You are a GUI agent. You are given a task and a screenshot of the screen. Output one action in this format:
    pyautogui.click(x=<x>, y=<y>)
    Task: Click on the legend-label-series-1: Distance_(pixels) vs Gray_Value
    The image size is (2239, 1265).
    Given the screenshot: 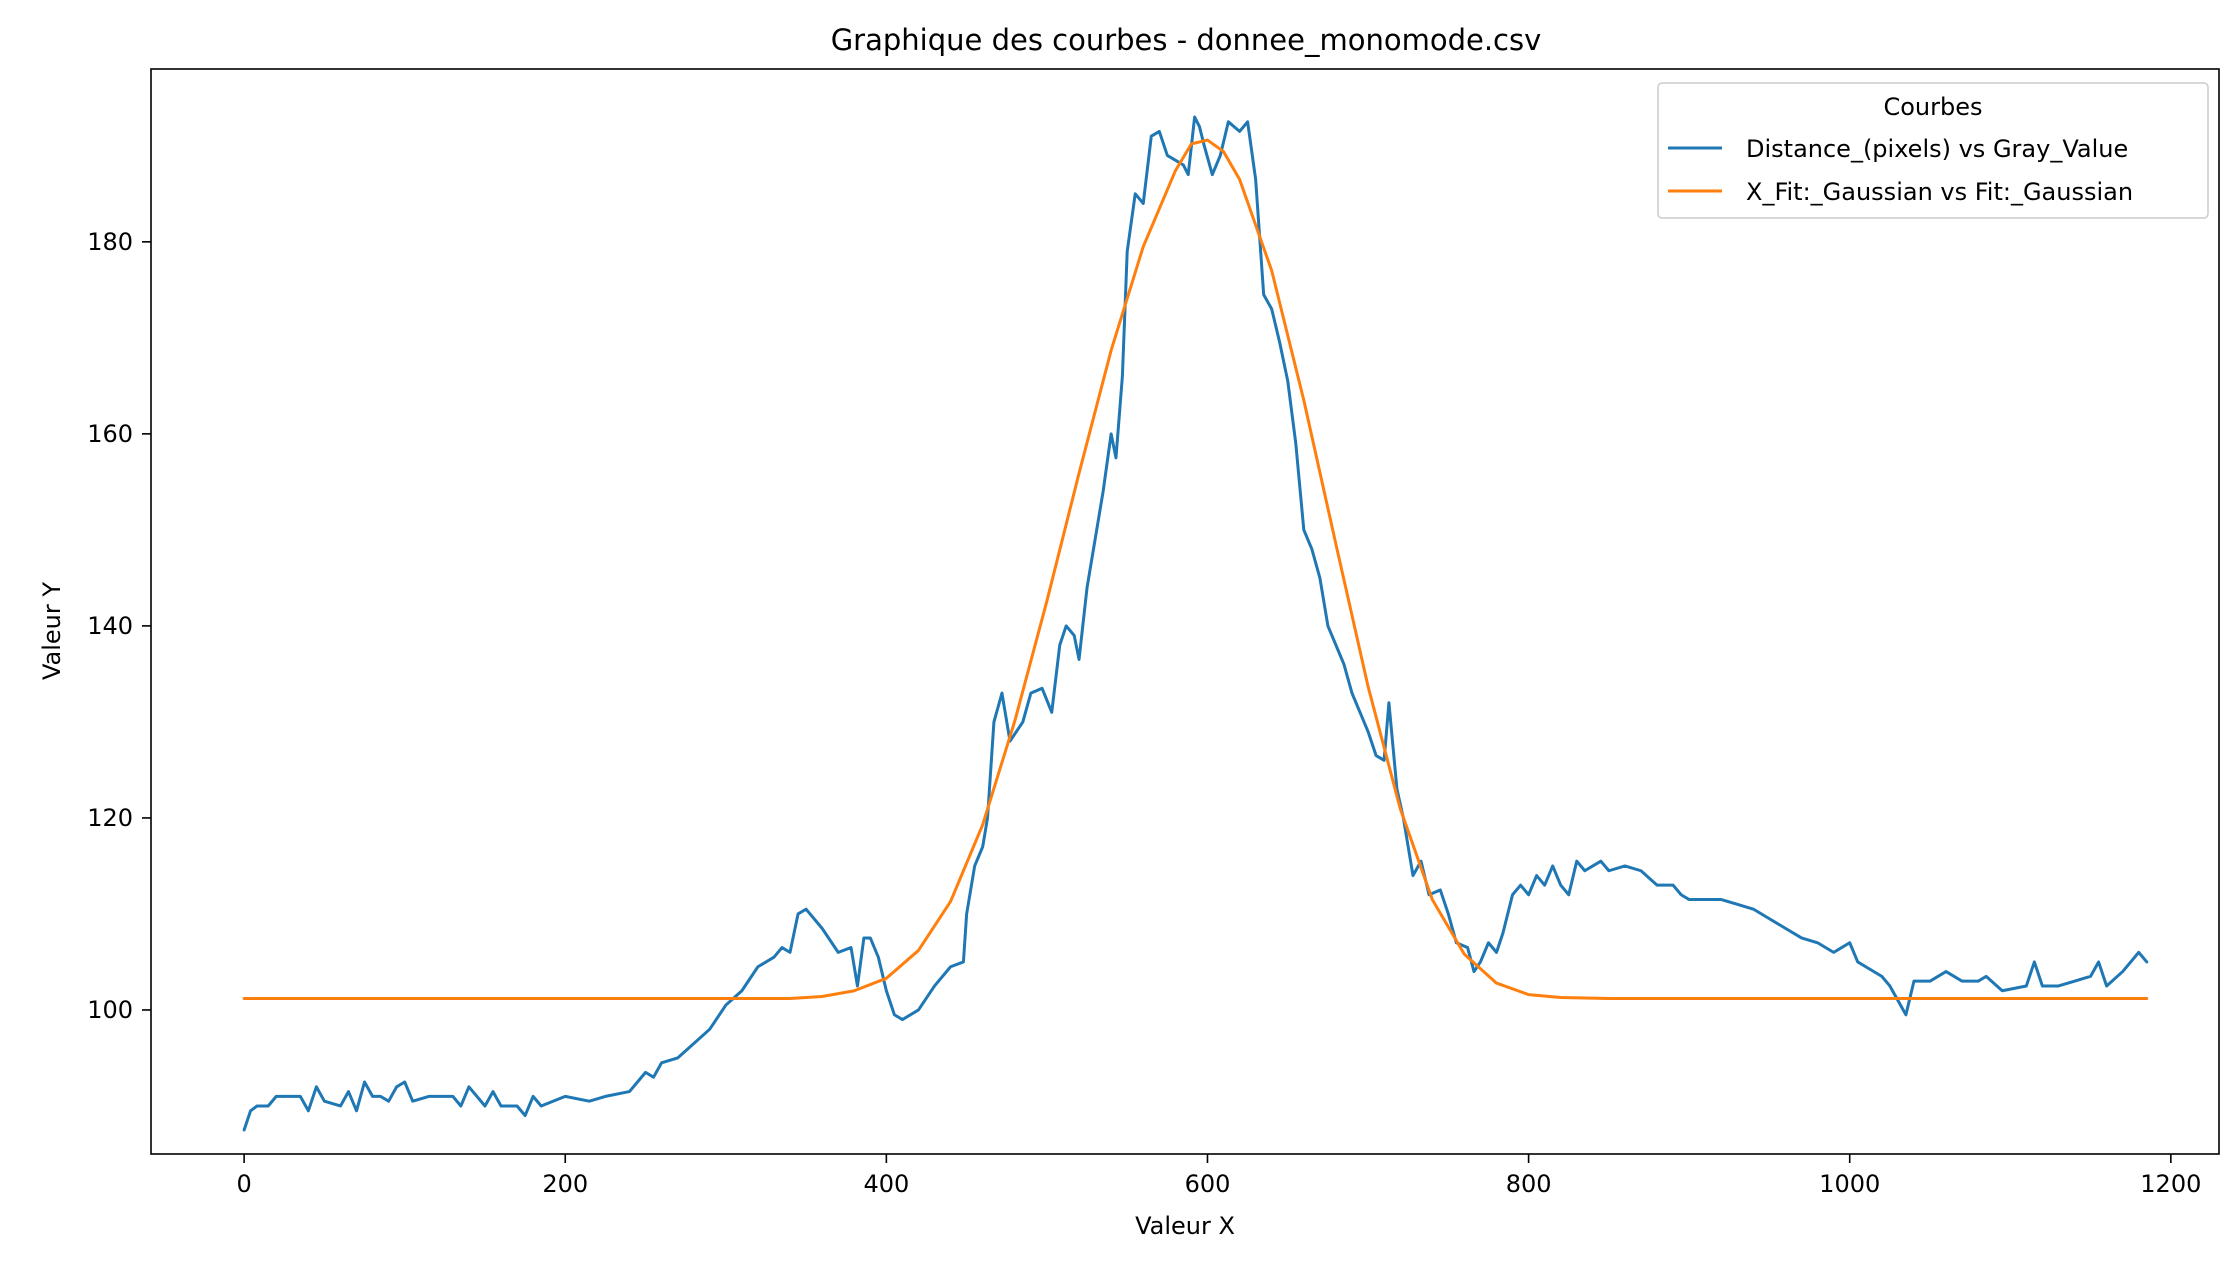 What is the action you would take?
    pyautogui.click(x=1937, y=149)
    